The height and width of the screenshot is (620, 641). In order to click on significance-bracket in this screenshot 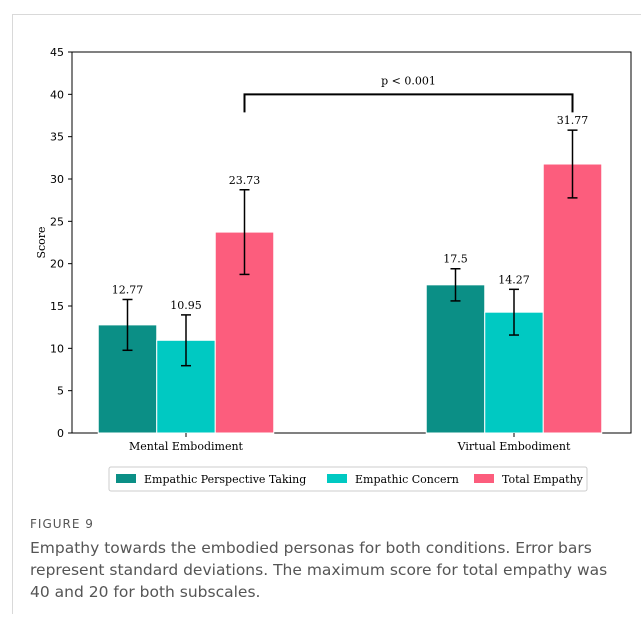, I will do `click(408, 103)`.